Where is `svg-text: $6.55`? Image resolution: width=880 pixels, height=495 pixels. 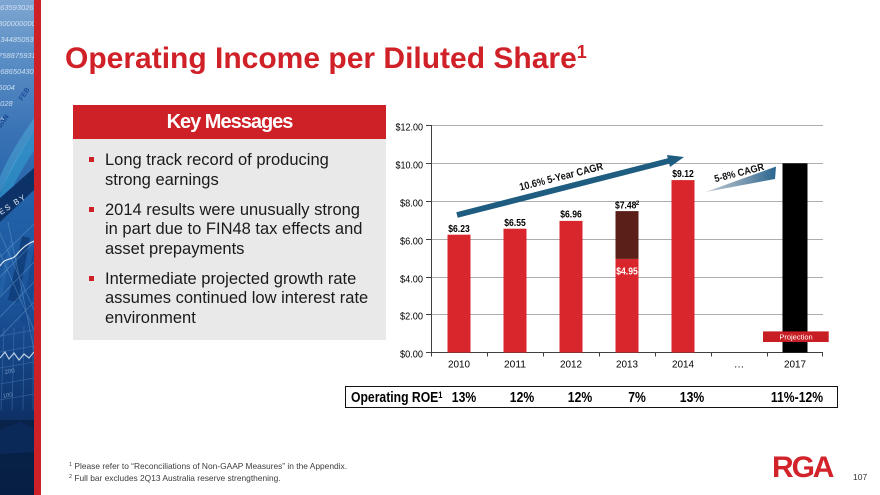
svg-text: $6.55 is located at coordinates (515, 223).